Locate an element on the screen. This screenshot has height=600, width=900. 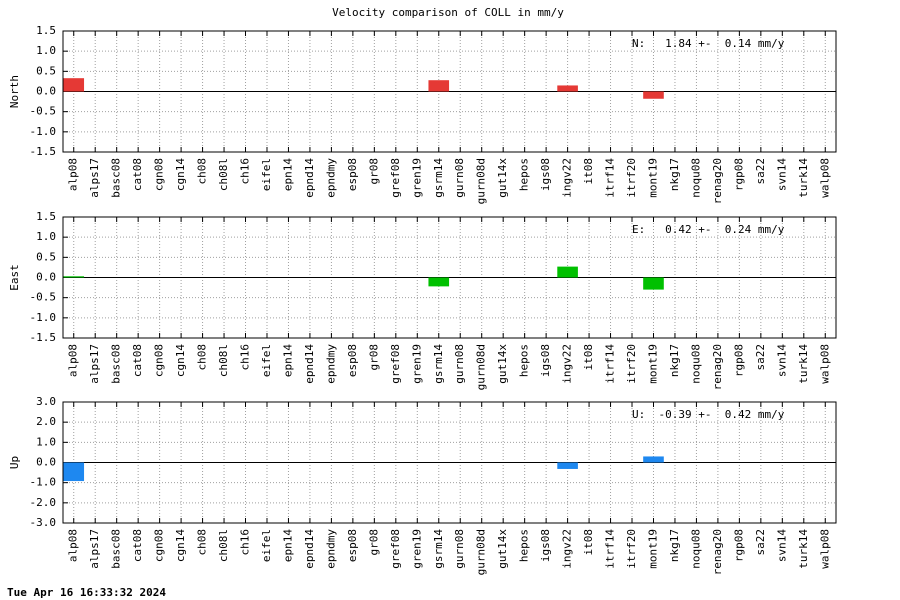
x-tick-label: ch08l is located at coordinates (223, 360).